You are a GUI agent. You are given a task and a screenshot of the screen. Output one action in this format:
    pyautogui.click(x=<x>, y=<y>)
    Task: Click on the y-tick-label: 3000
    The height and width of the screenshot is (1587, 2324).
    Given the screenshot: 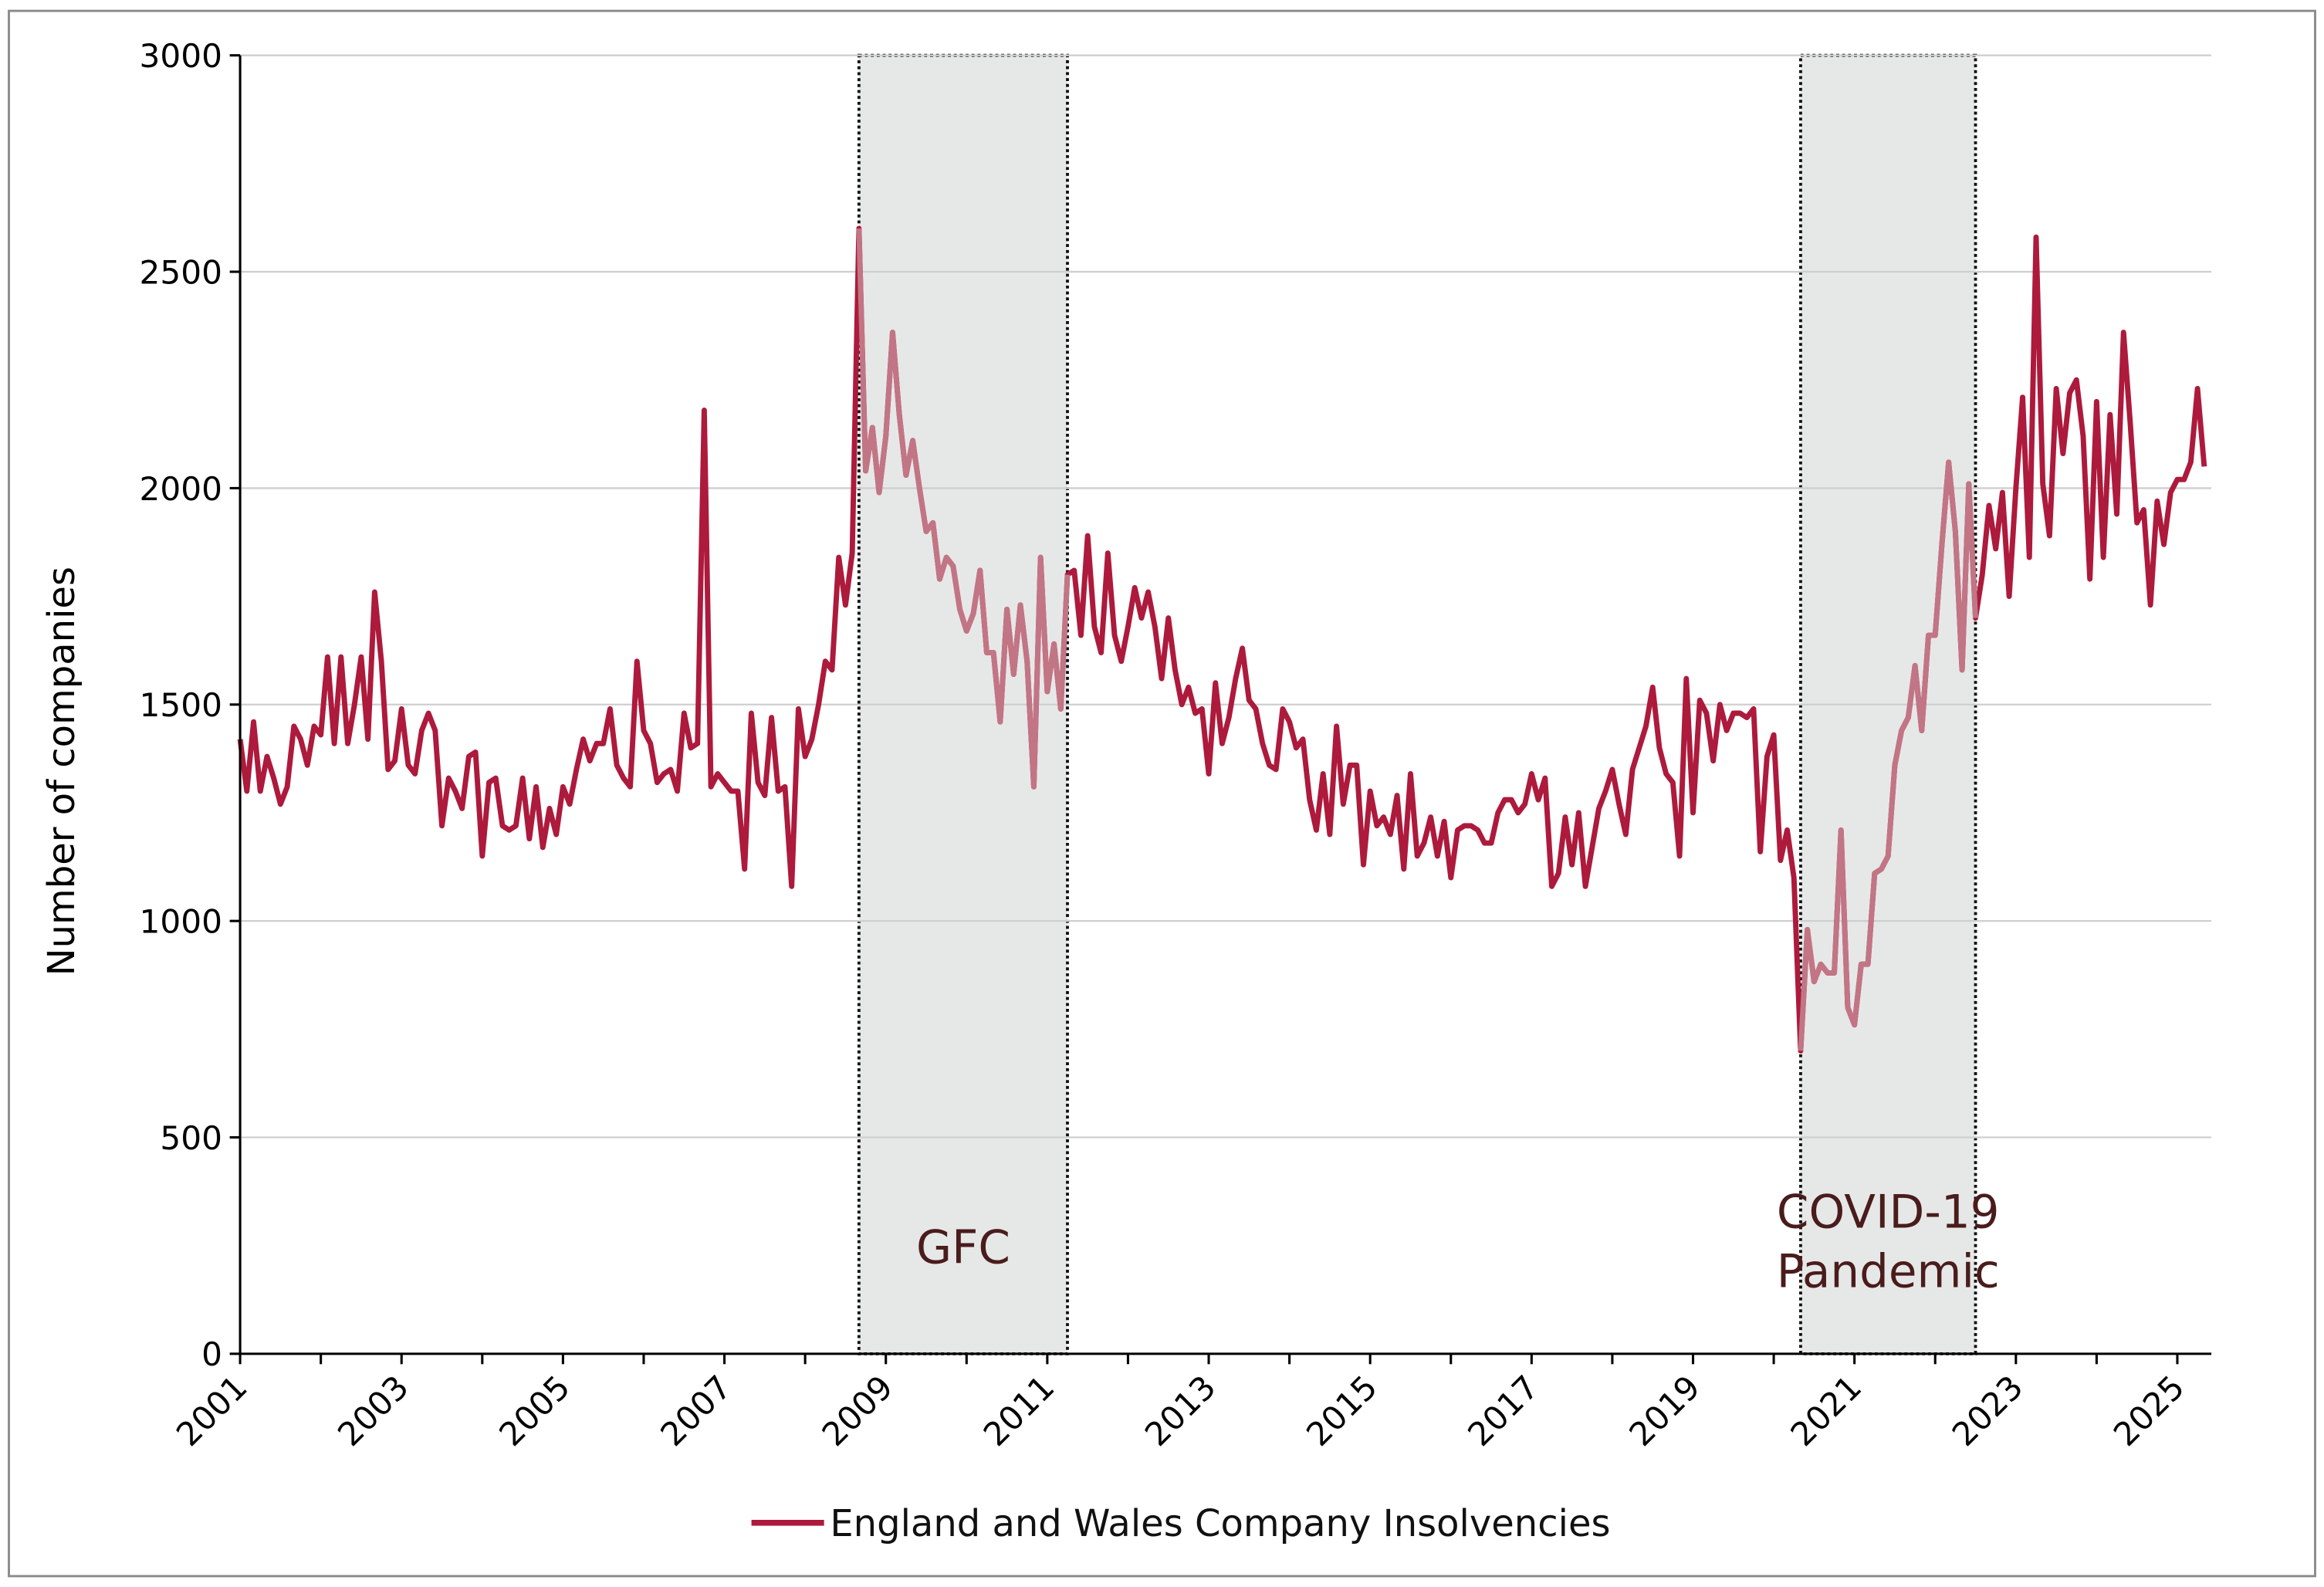 What is the action you would take?
    pyautogui.click(x=181, y=56)
    